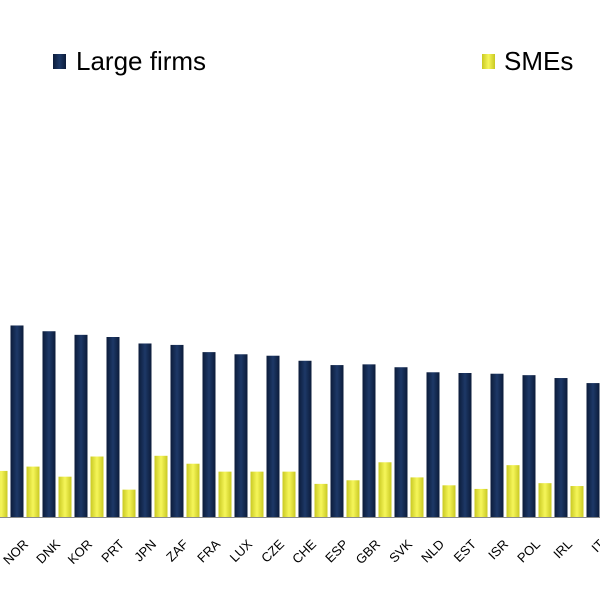 Image resolution: width=600 pixels, height=600 pixels. I want to click on bar-large-firms-che, so click(305, 438).